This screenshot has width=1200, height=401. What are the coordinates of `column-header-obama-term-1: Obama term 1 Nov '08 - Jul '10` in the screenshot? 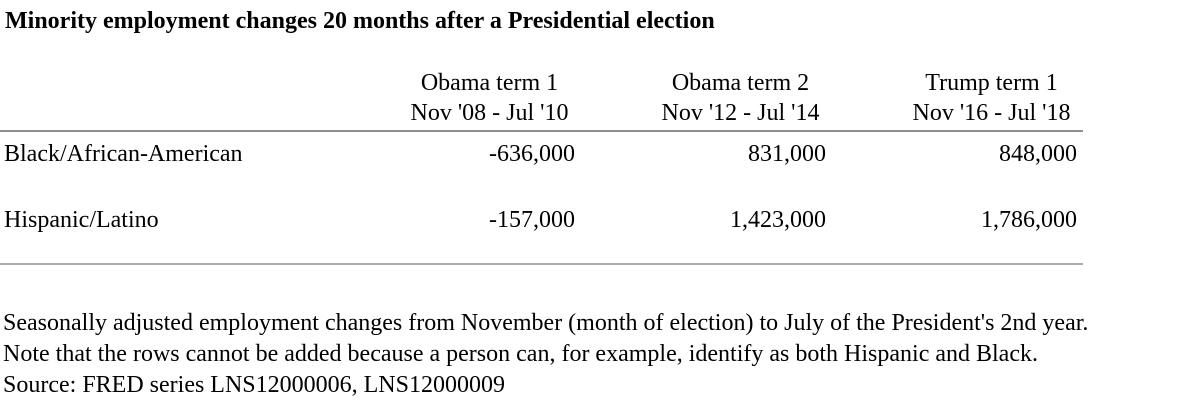 It's located at (455, 100).